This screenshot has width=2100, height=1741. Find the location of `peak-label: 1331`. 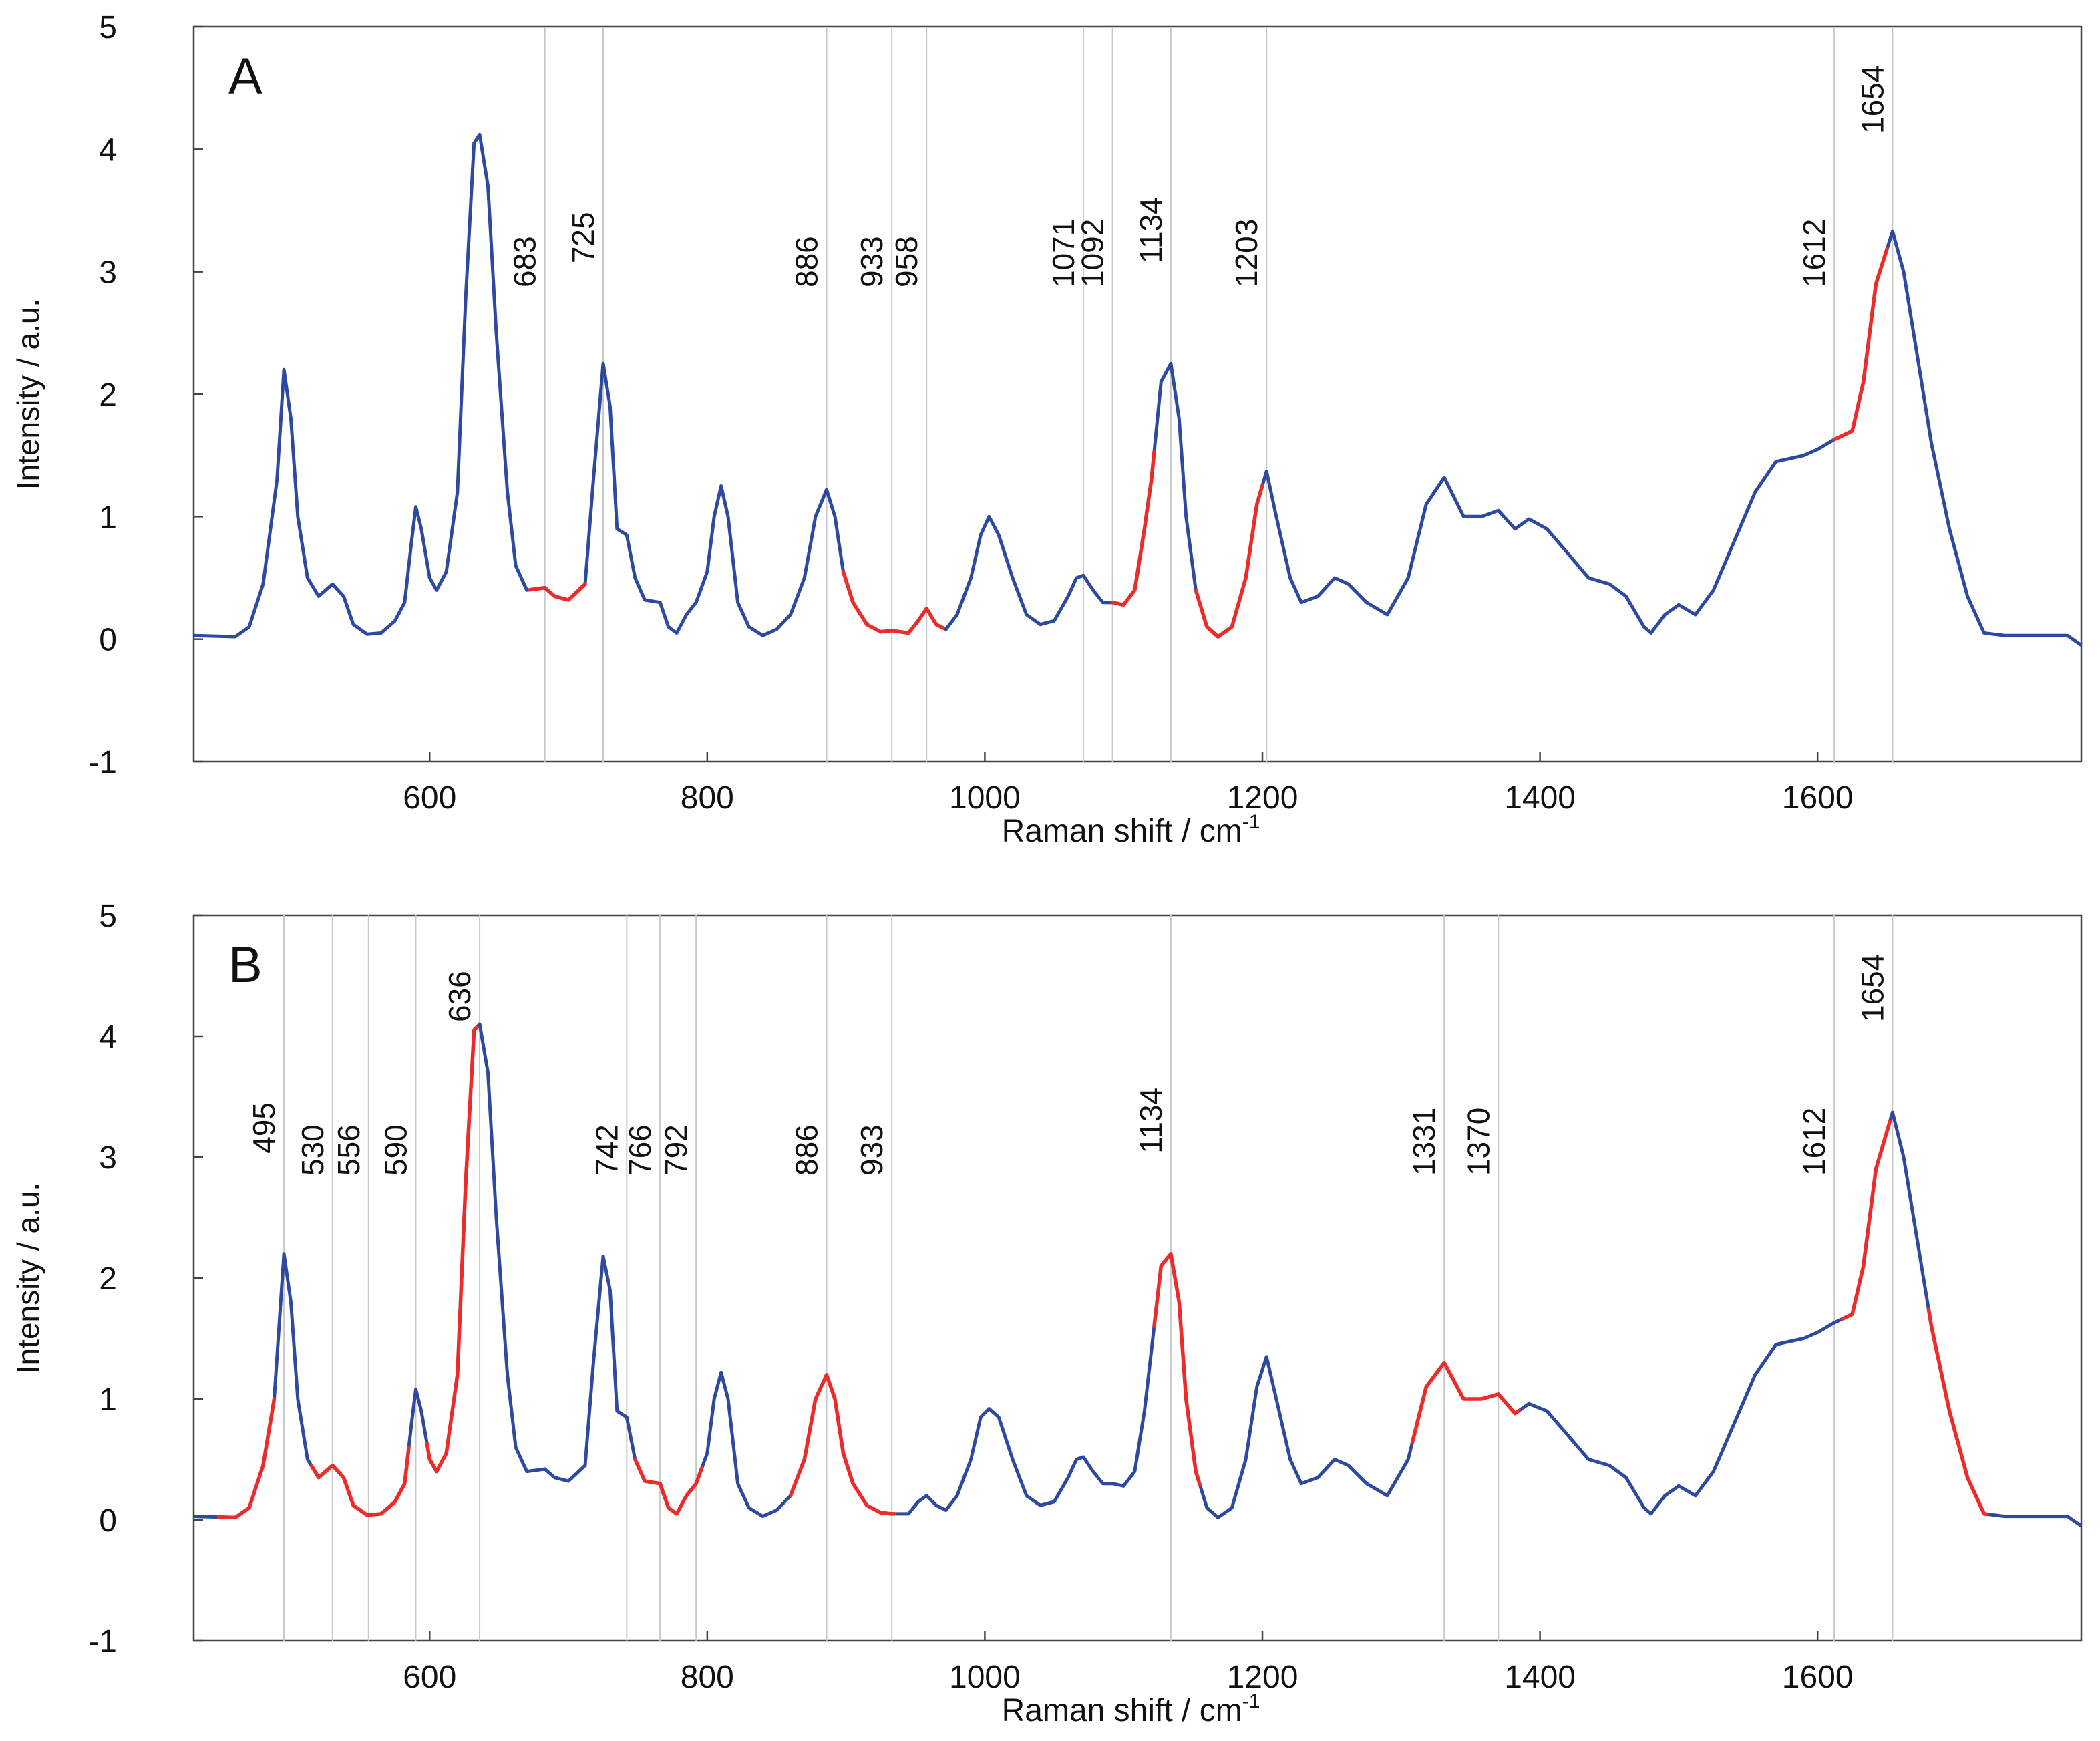

peak-label: 1331 is located at coordinates (1424, 1142).